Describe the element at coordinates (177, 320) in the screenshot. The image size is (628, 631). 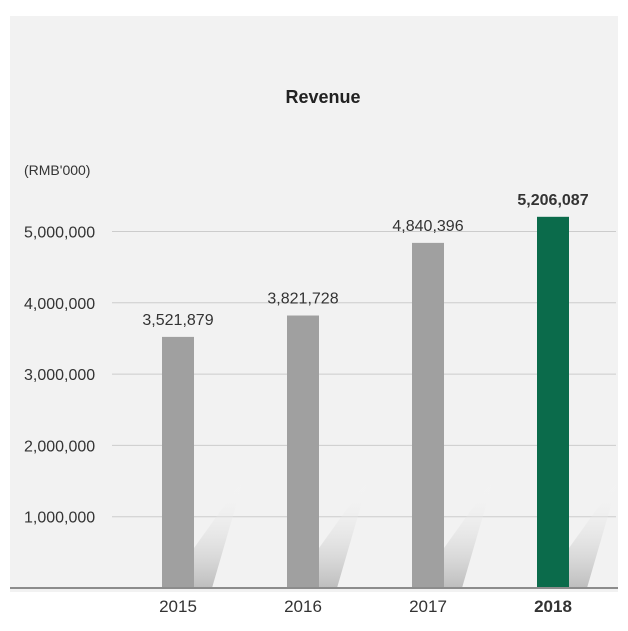
I see `data-label-2015: 3,521,879` at that location.